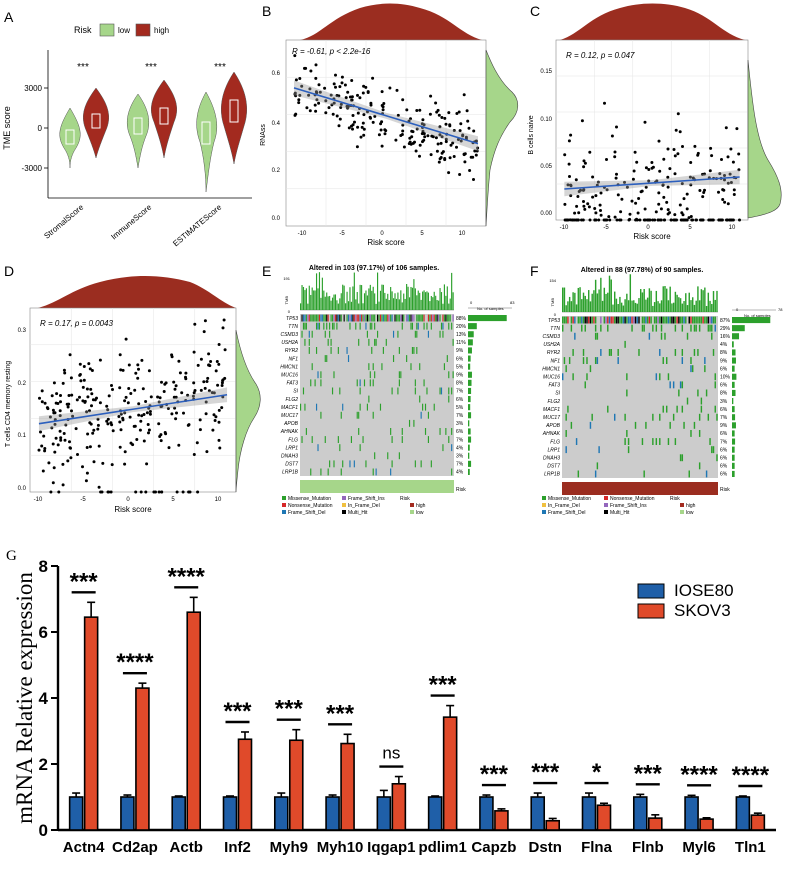 The image size is (789, 889). What do you see at coordinates (84, 847) in the screenshot?
I see `g-category-label: Actn4` at bounding box center [84, 847].